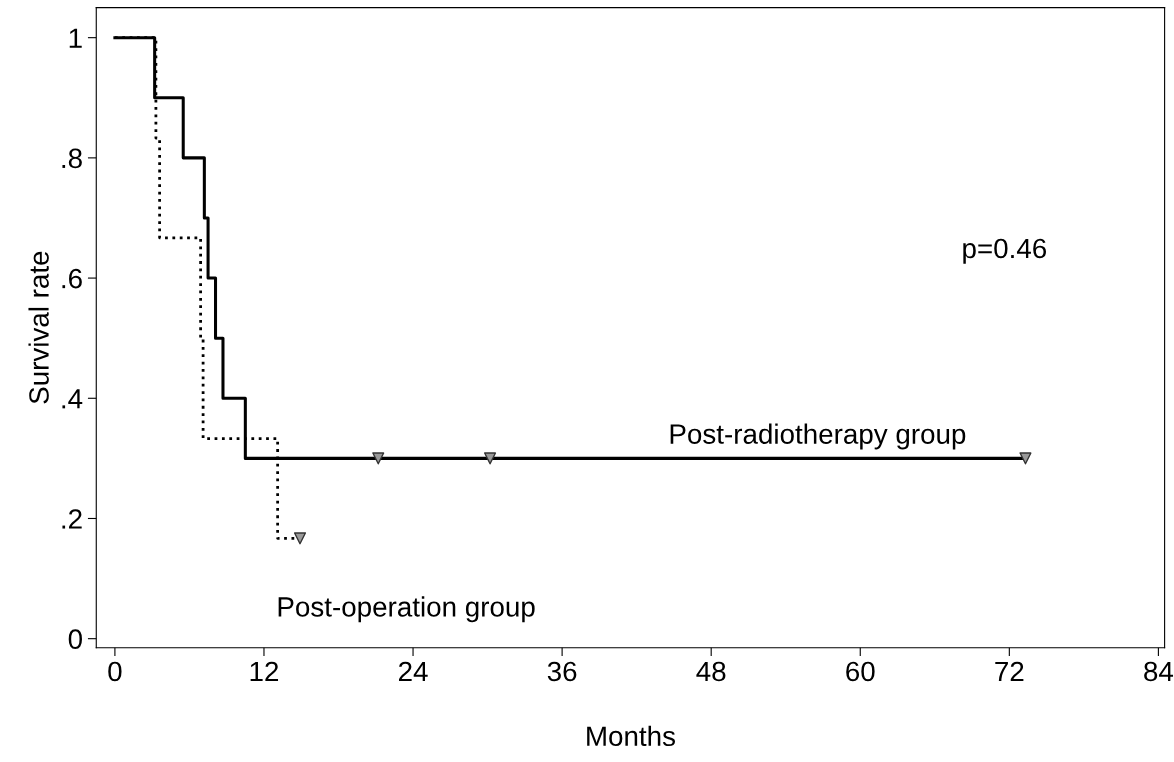  What do you see at coordinates (860, 671) in the screenshot?
I see `x-tick-label: 60` at bounding box center [860, 671].